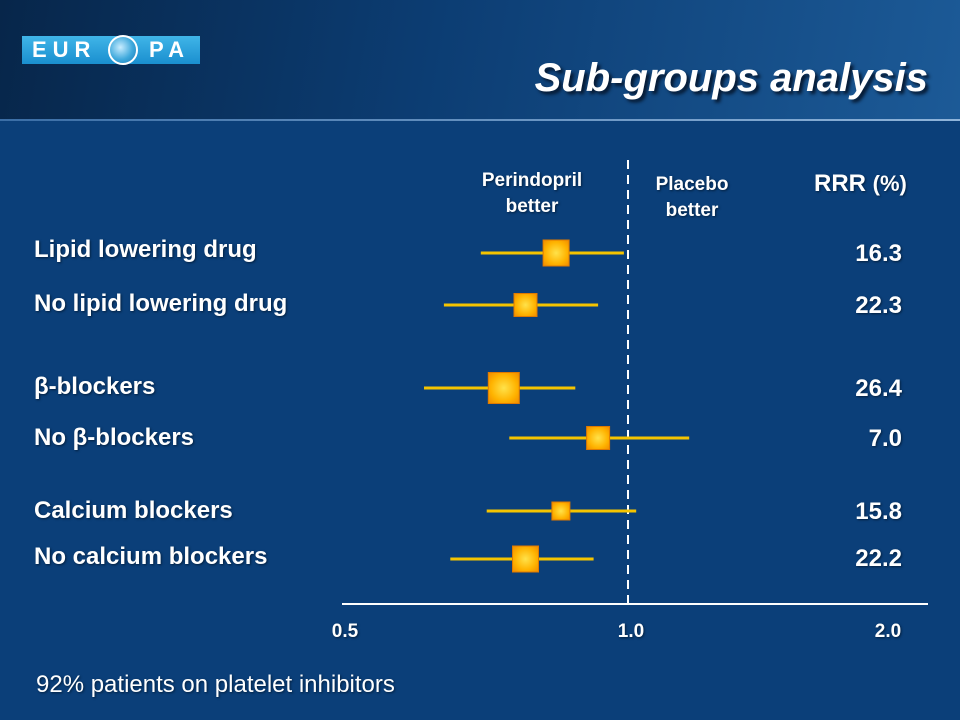 This screenshot has height=720, width=960. What do you see at coordinates (532, 206) in the screenshot?
I see `perindopril-better-line2: better` at bounding box center [532, 206].